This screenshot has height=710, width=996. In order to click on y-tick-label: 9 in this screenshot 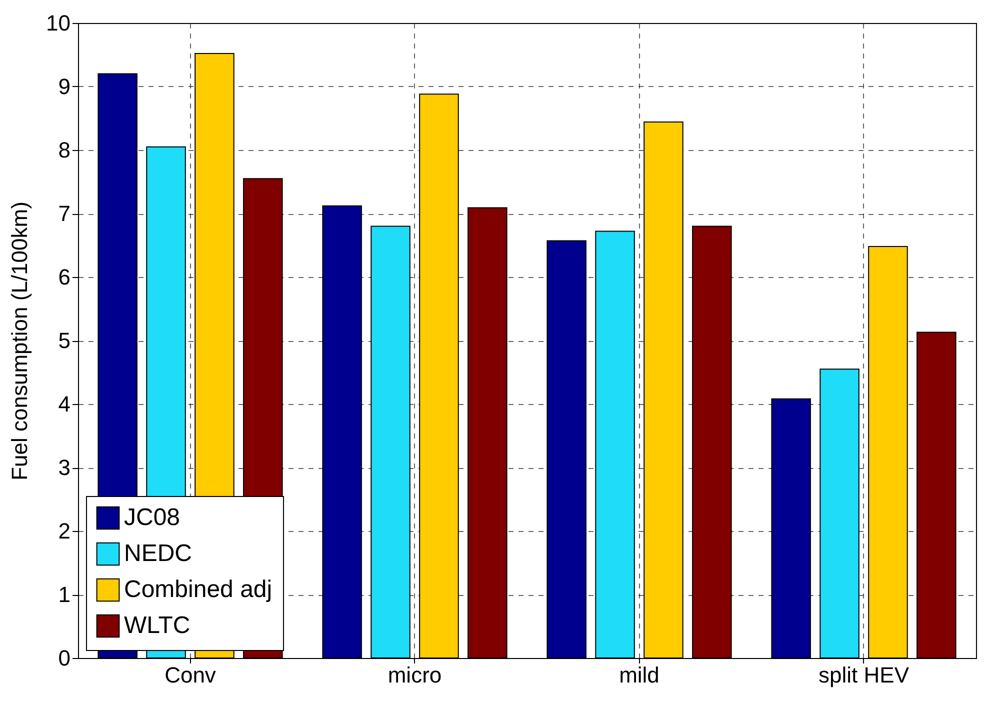, I will do `click(64, 86)`.